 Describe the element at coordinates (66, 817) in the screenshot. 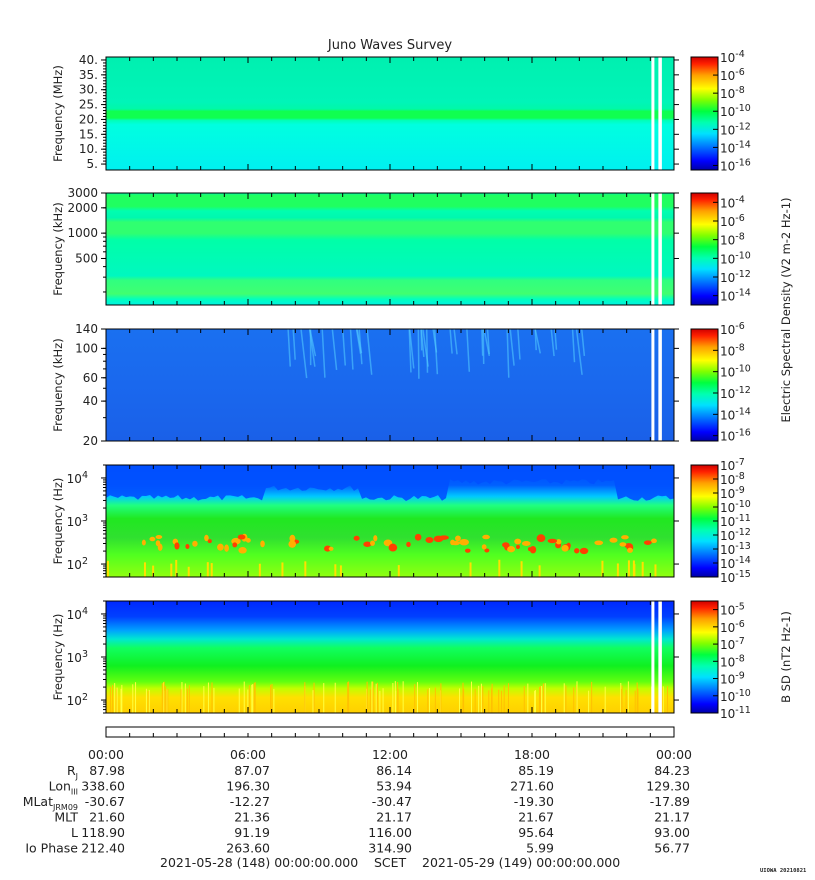

I see `ephemeris-row-label: MLT` at that location.